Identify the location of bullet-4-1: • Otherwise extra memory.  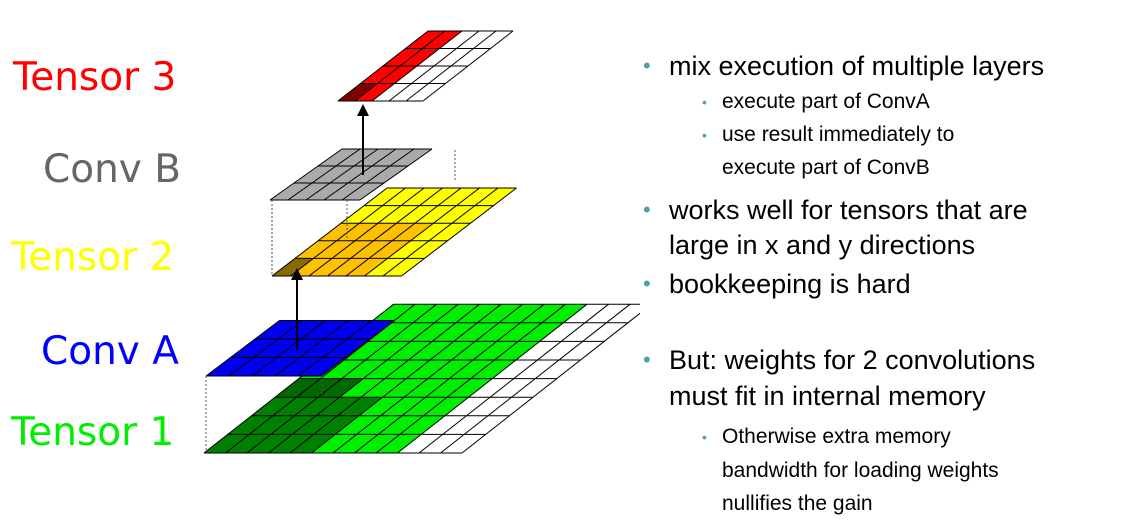
(826, 436).